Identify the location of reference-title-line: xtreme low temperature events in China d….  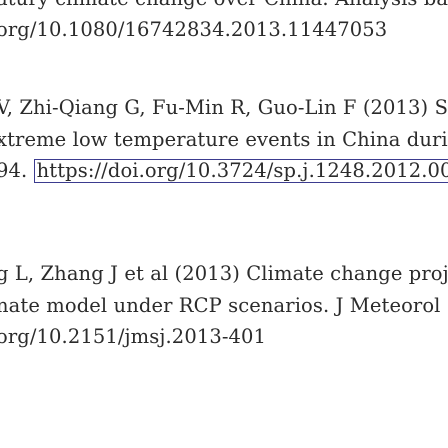
(224, 139).